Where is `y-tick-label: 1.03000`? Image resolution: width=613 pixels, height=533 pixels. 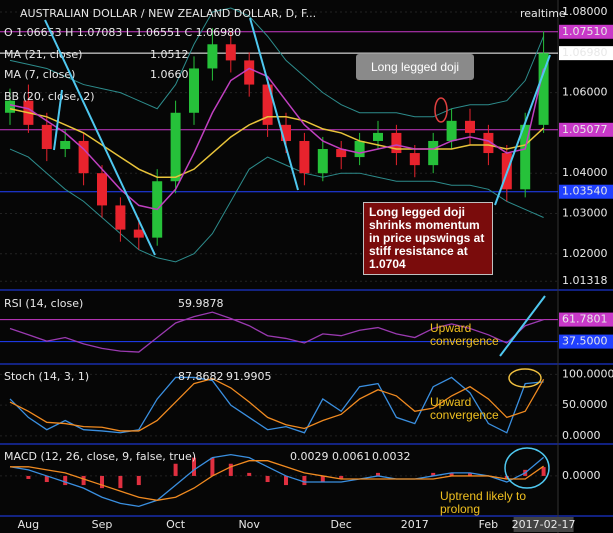 y-tick-label: 1.03000 is located at coordinates (585, 212).